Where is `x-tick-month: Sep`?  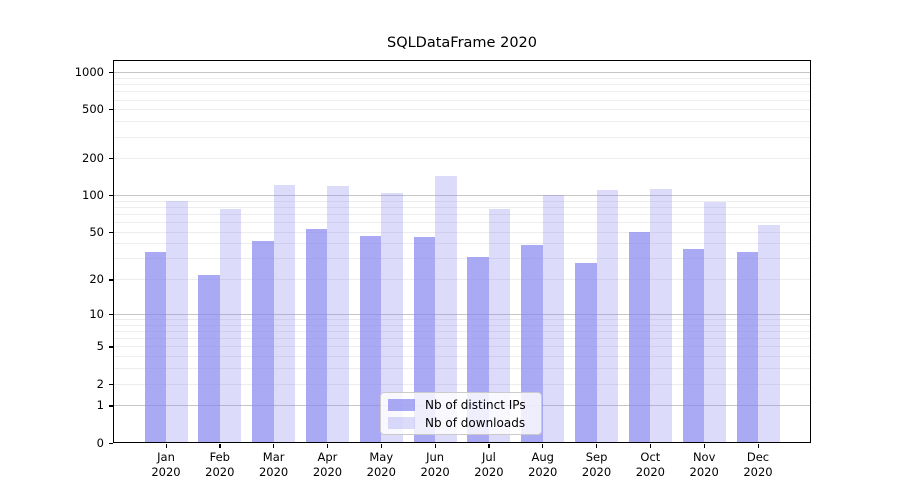
x-tick-month: Sep is located at coordinates (596, 457).